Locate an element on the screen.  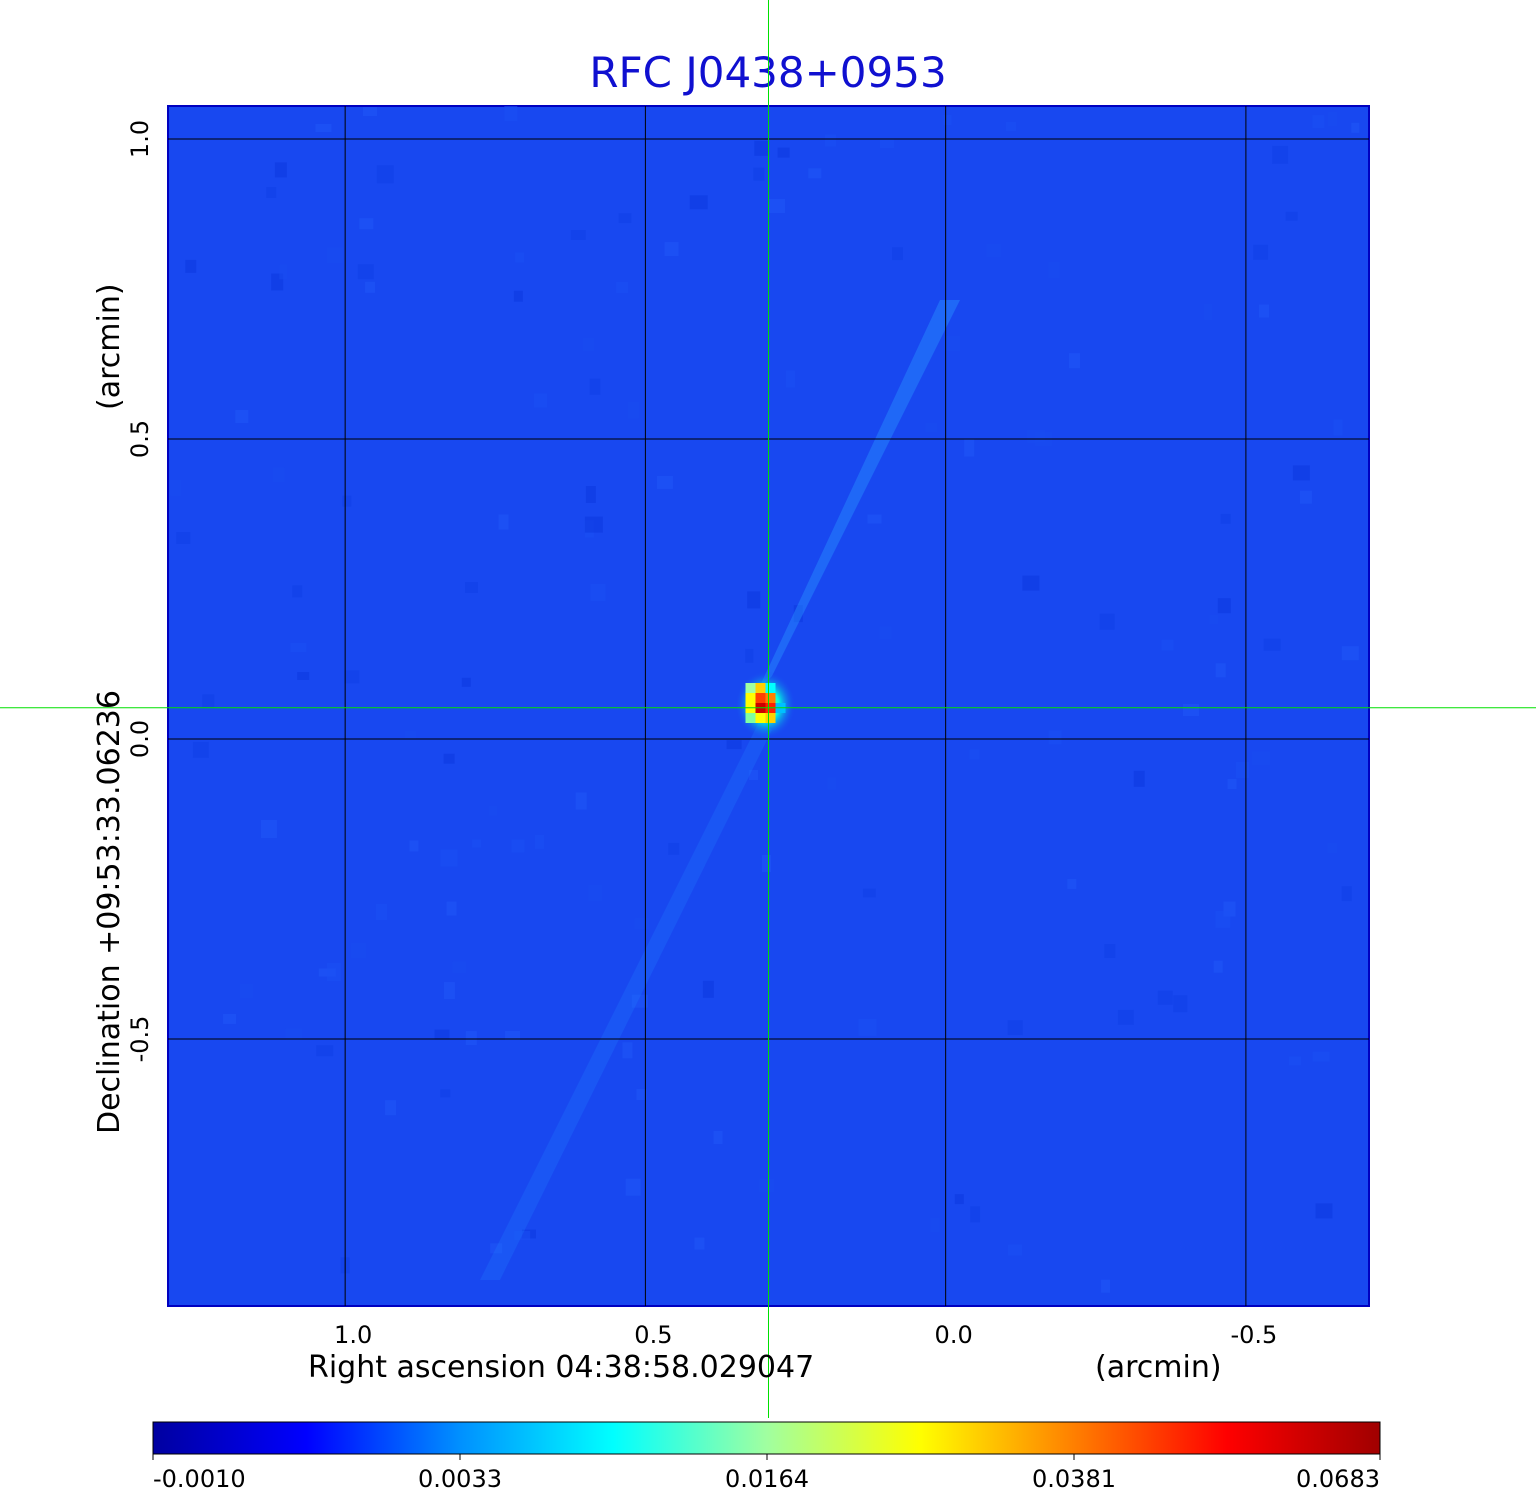
x-axis-unit: (arcmin) is located at coordinates (1158, 1367).